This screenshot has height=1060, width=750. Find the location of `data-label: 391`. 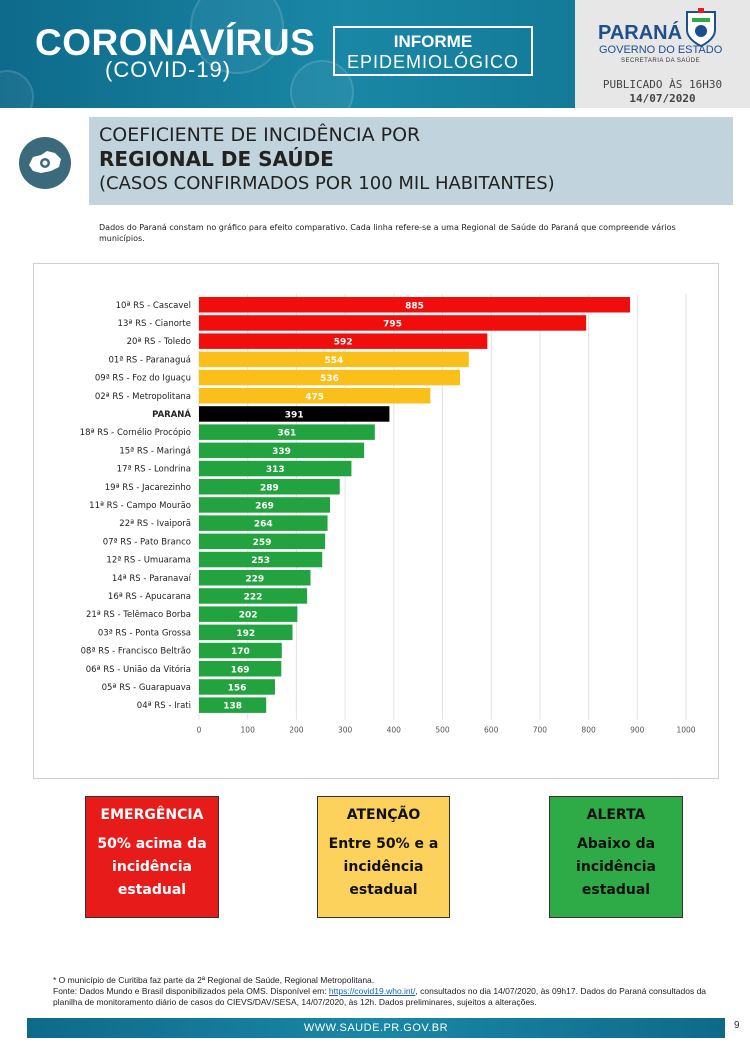

data-label: 391 is located at coordinates (294, 415).